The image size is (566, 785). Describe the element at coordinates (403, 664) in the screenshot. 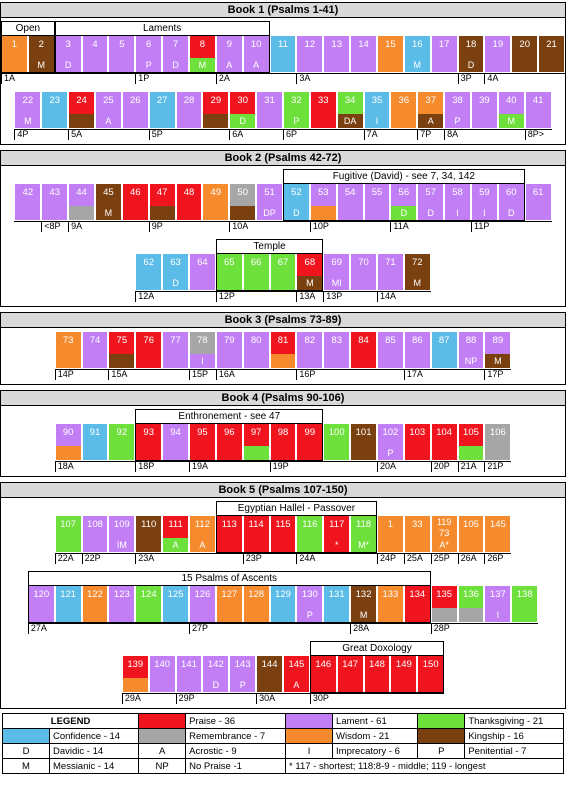

I see `psalm-number: 149` at that location.